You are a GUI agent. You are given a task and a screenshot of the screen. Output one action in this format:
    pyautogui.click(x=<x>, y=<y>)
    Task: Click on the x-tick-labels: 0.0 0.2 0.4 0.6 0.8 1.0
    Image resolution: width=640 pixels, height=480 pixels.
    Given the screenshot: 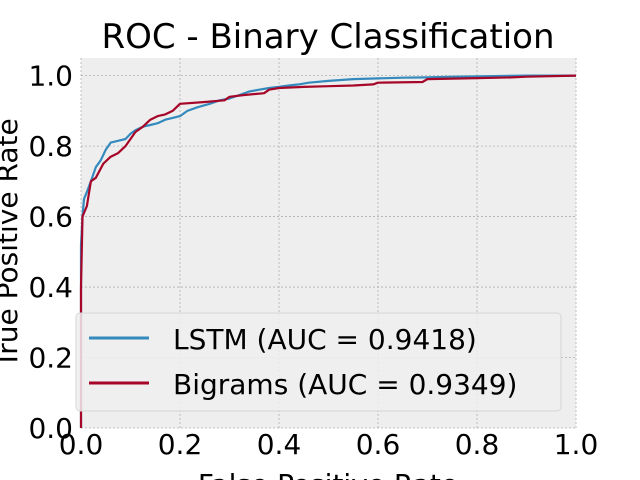 What is the action you would take?
    pyautogui.click(x=329, y=444)
    